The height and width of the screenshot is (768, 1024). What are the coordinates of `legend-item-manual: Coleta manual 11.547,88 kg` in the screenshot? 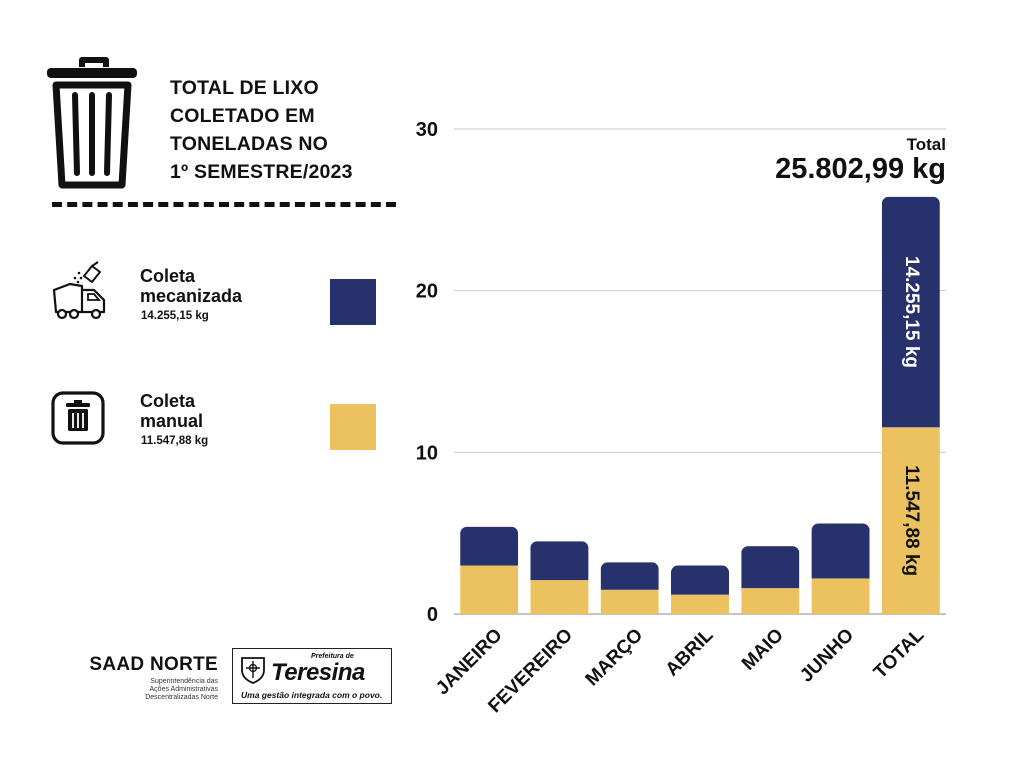 It's located at (214, 425).